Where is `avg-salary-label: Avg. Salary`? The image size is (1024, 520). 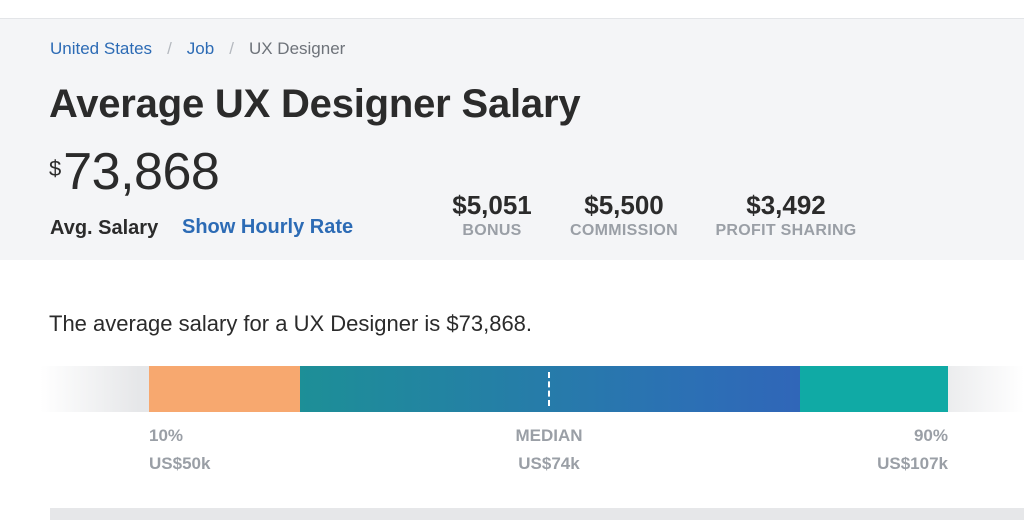
avg-salary-label: Avg. Salary is located at coordinates (104, 228).